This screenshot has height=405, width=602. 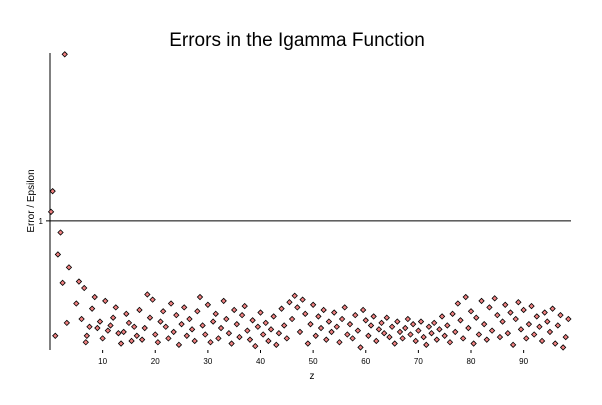 What do you see at coordinates (418, 361) in the screenshot?
I see `x-tick-label: 70` at bounding box center [418, 361].